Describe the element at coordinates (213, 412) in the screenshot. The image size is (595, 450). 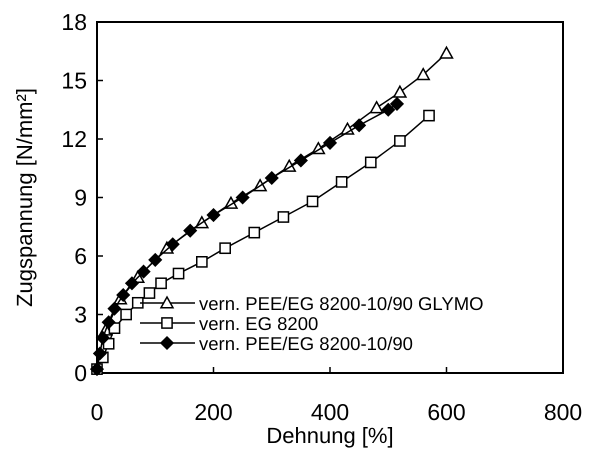
I see `x-tick-label: 200` at that location.